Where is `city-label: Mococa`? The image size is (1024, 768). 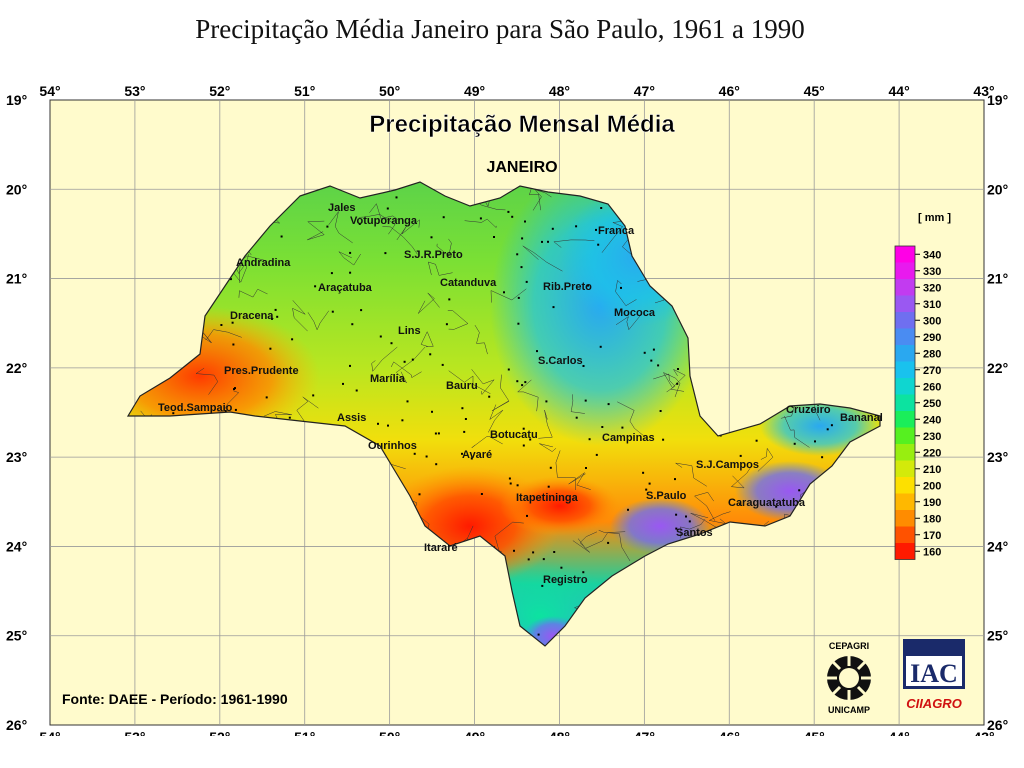 city-label: Mococa is located at coordinates (635, 313).